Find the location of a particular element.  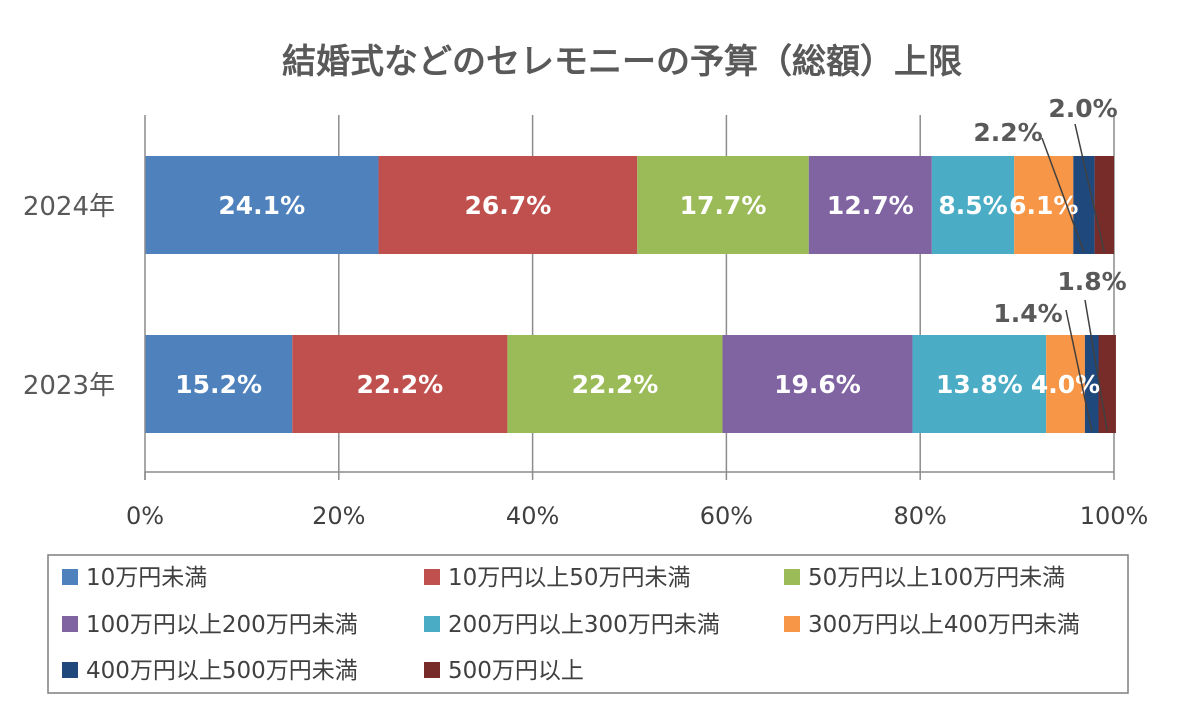

legend-label: 10万円未満 is located at coordinates (146, 578).